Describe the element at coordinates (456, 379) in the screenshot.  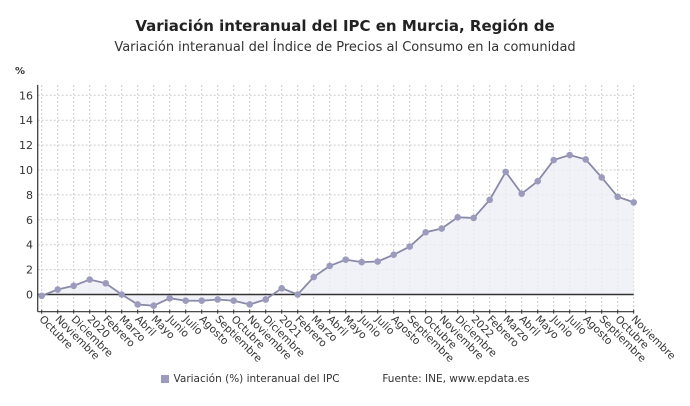
I see `source-note: Fuente: INE, www.epdata.es` at that location.